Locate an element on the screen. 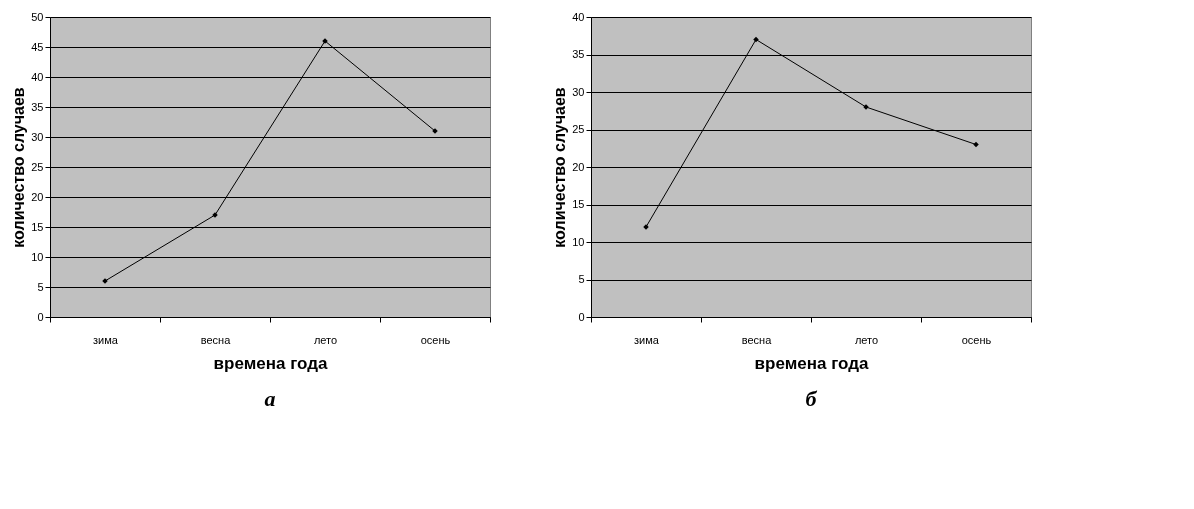  y-tick-label: 45 is located at coordinates (37, 46).